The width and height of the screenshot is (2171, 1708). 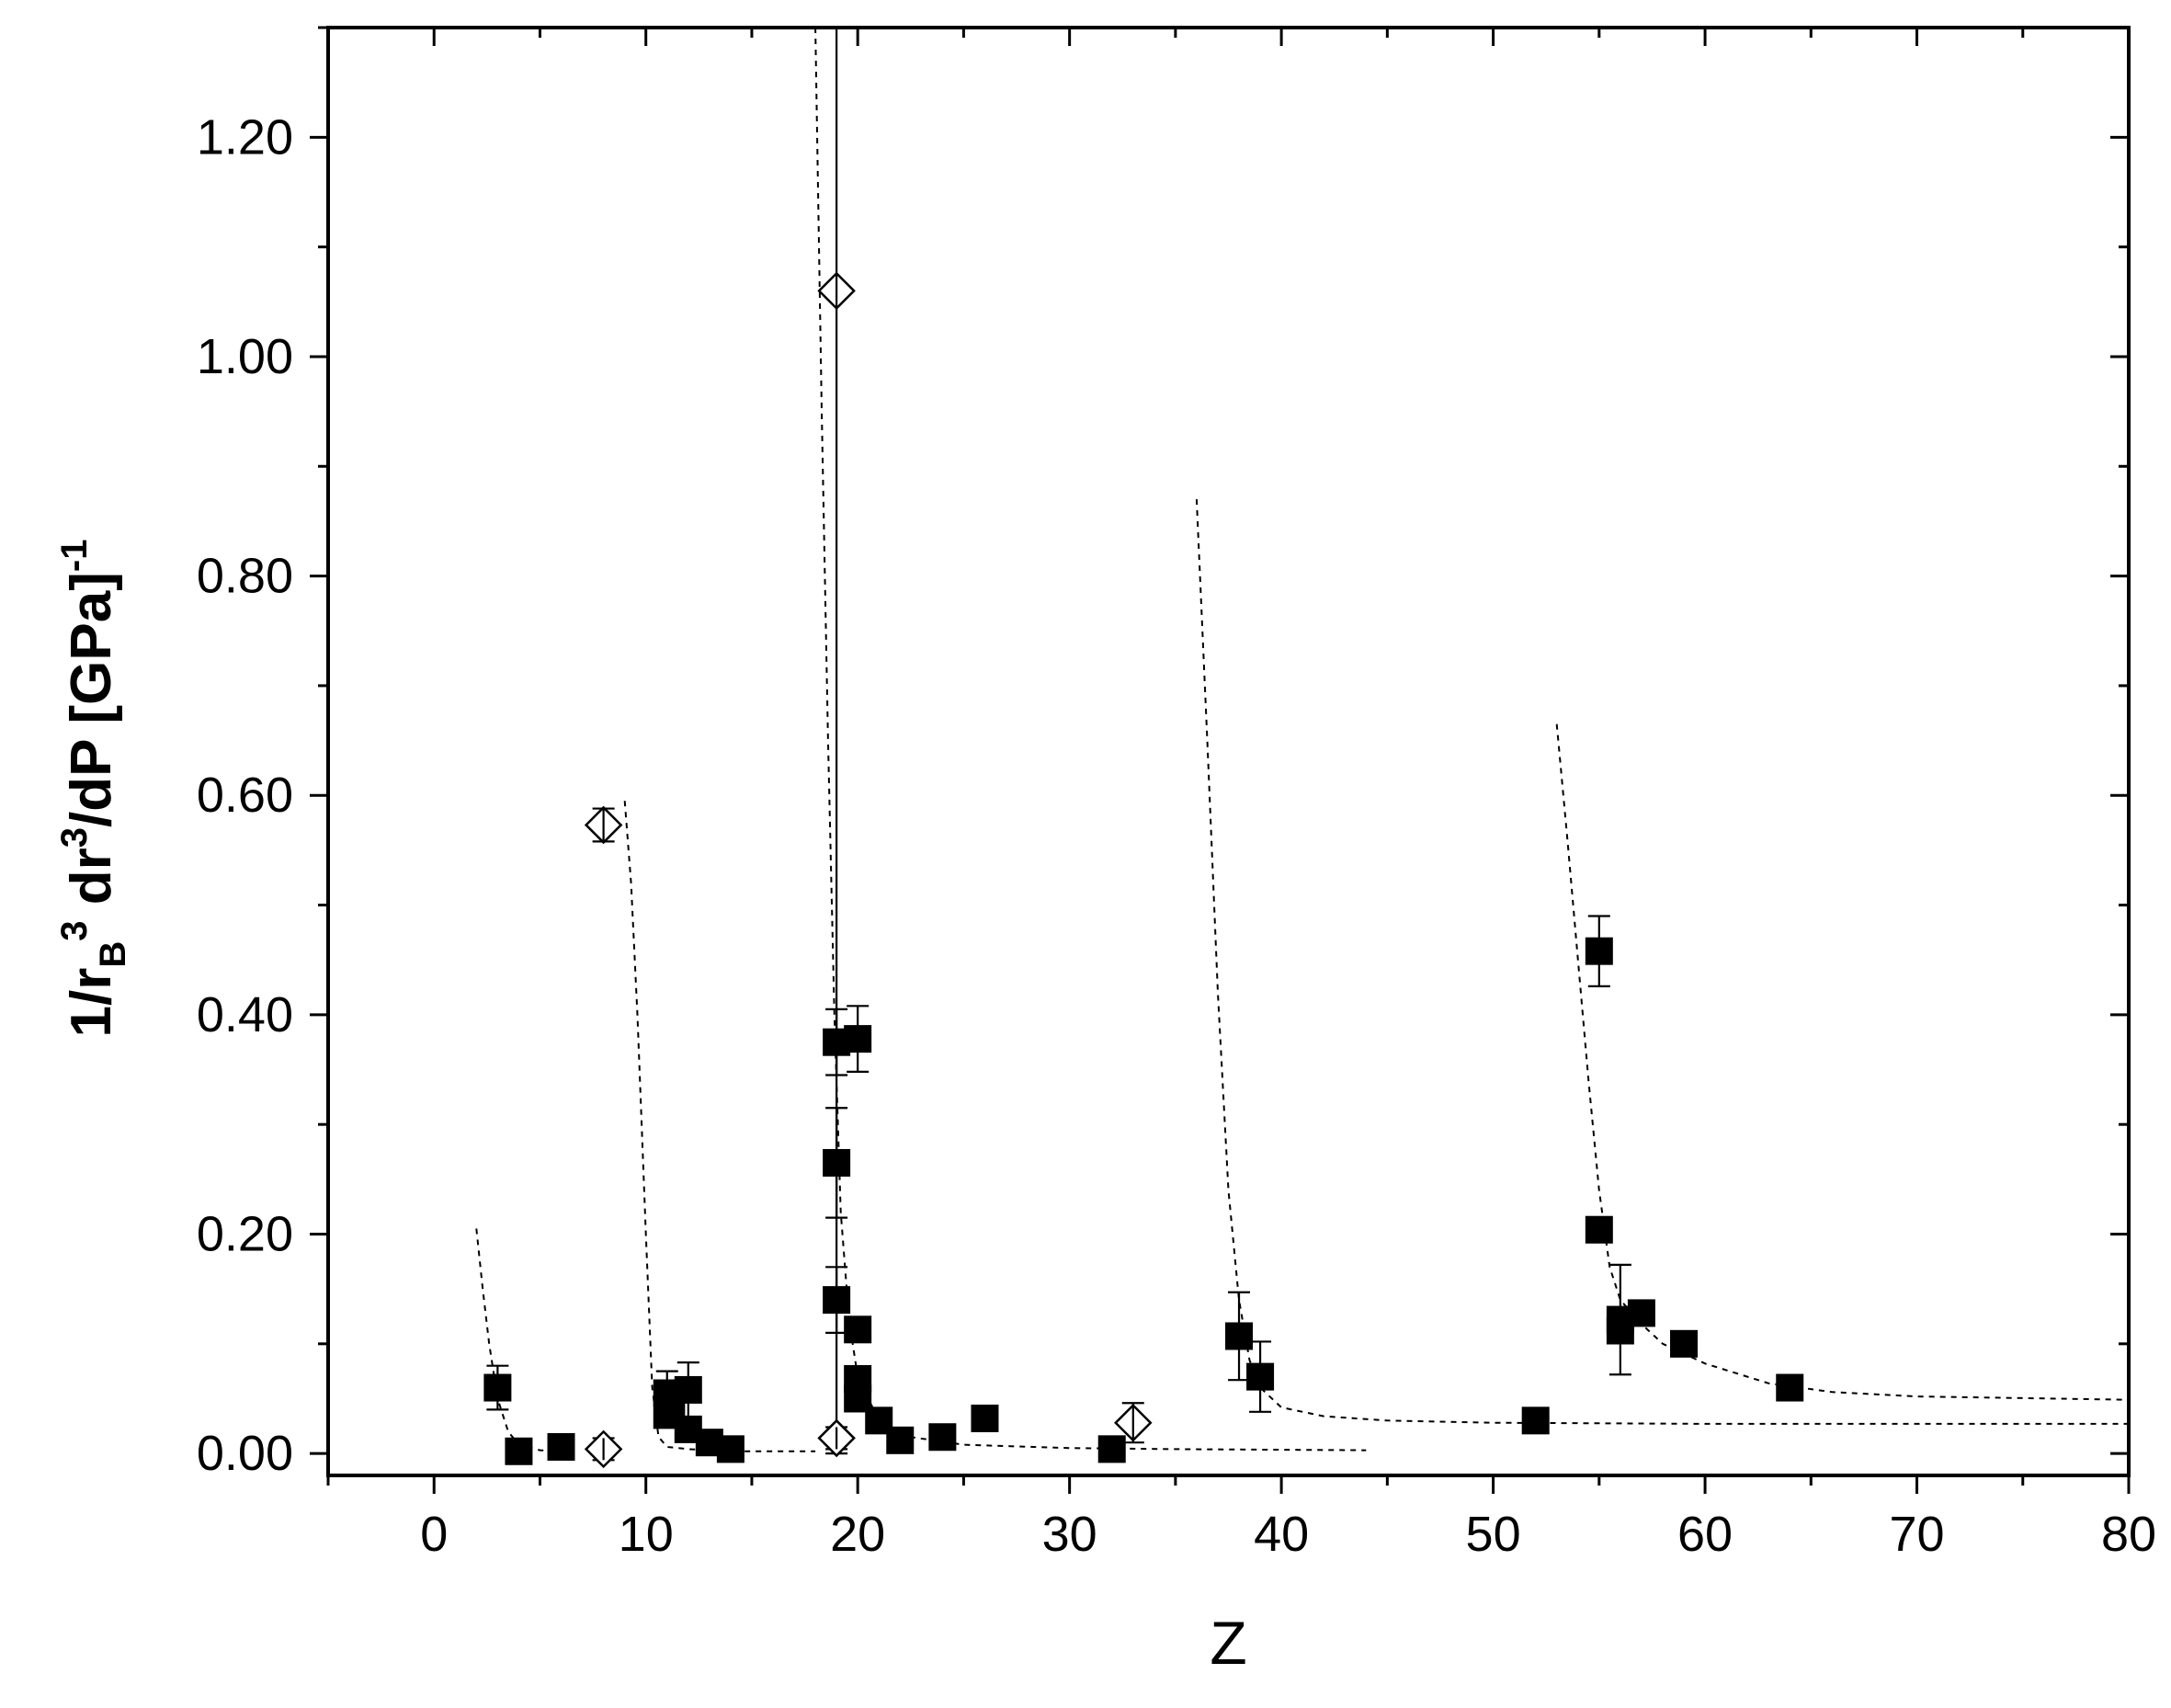 What do you see at coordinates (91, 699) in the screenshot?
I see `y-axis-title-suffix: /dP [GPa]` at bounding box center [91, 699].